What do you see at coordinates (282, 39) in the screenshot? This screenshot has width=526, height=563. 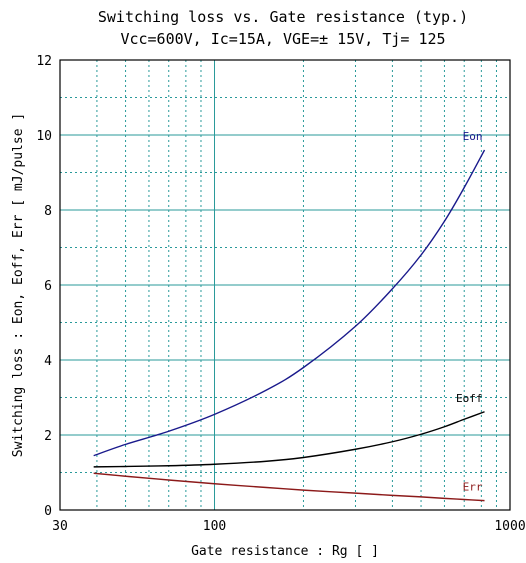 I see `chart-subtitle: Vcc=600V, Ic=15A, VGE=± 15V, Tj= 125` at bounding box center [282, 39].